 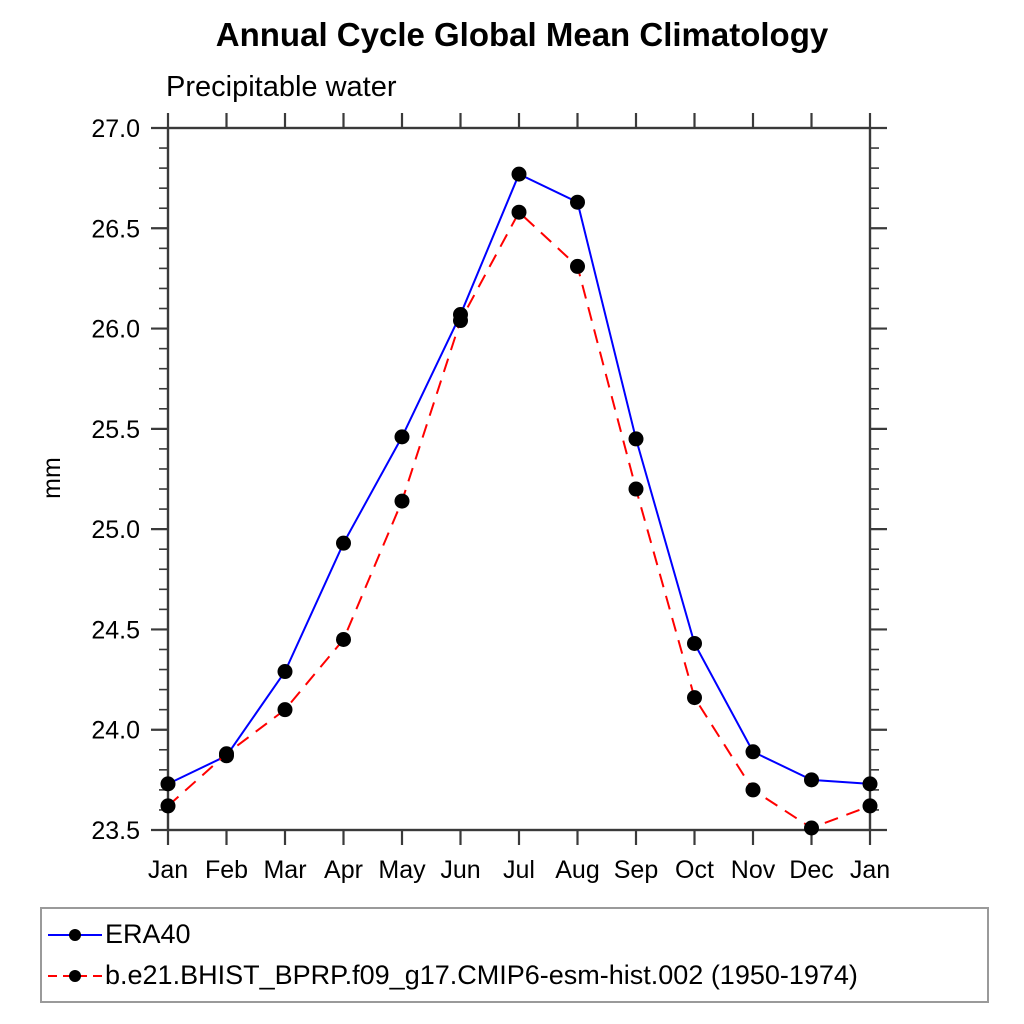 I want to click on x-tick-label: Aug, so click(x=577, y=870).